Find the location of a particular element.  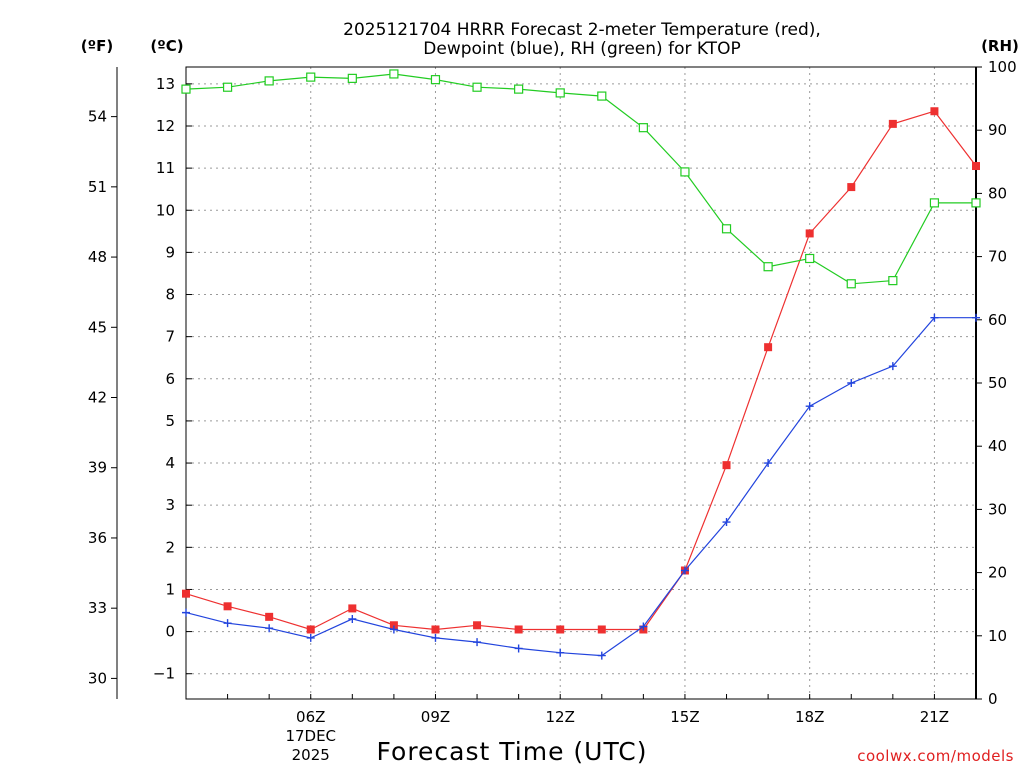

x-date-label: 17DEC is located at coordinates (310, 736).